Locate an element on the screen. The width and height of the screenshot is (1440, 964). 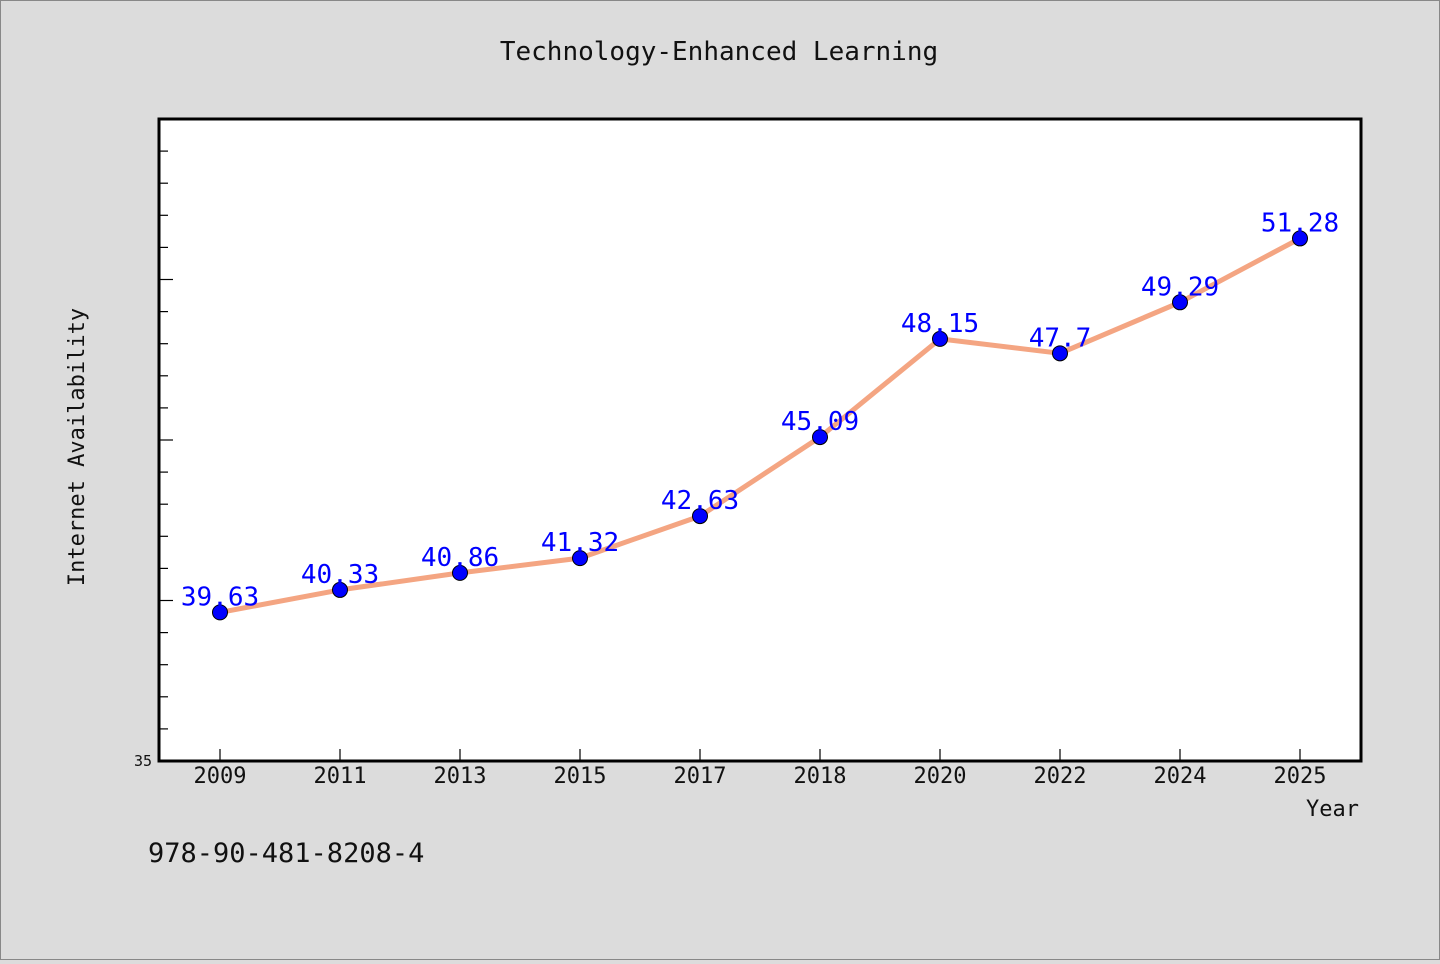
x-tick-label: 2009 is located at coordinates (220, 776).